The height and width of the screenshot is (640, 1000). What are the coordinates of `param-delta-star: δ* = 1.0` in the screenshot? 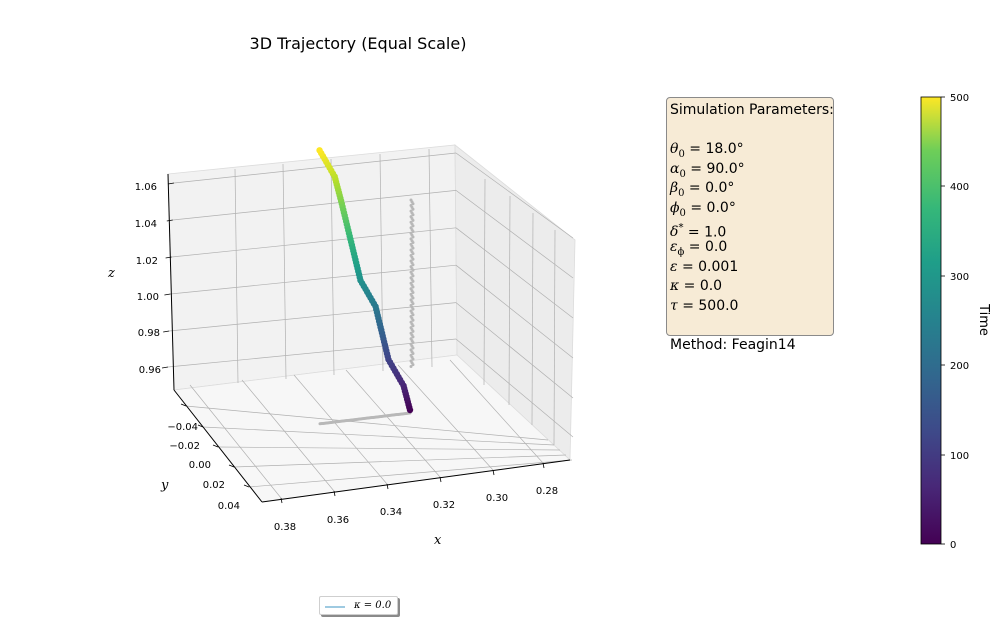 It's located at (698, 231).